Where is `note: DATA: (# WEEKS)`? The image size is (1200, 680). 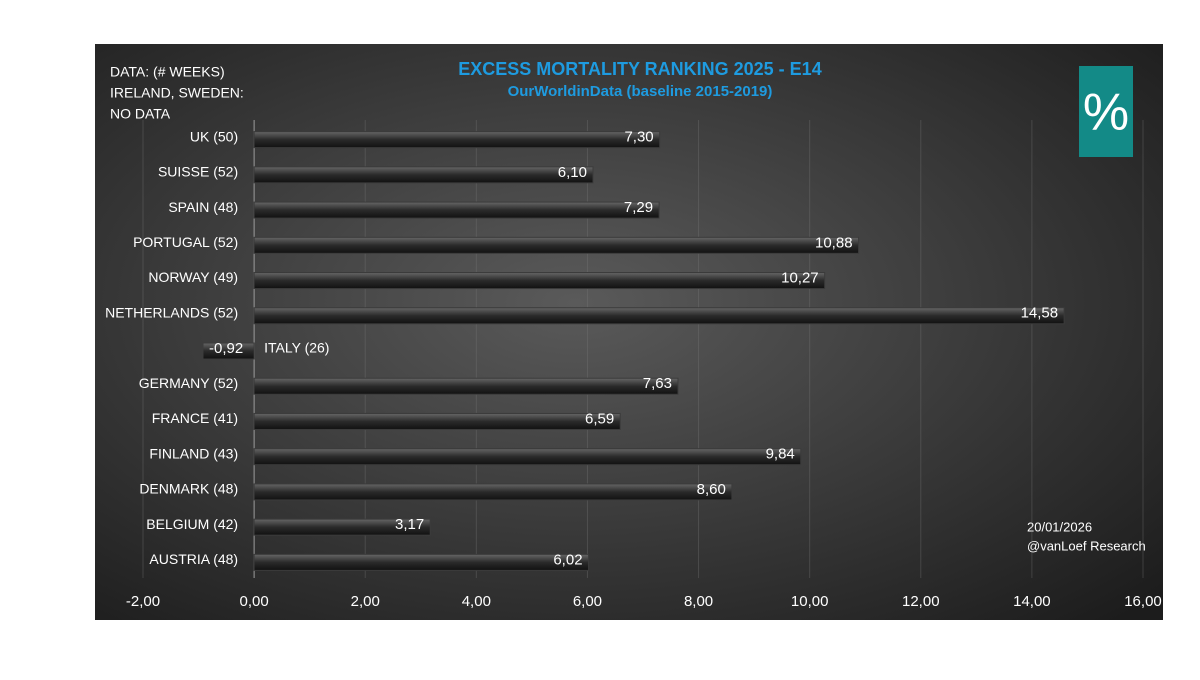 note: DATA: (# WEEKS) is located at coordinates (167, 72).